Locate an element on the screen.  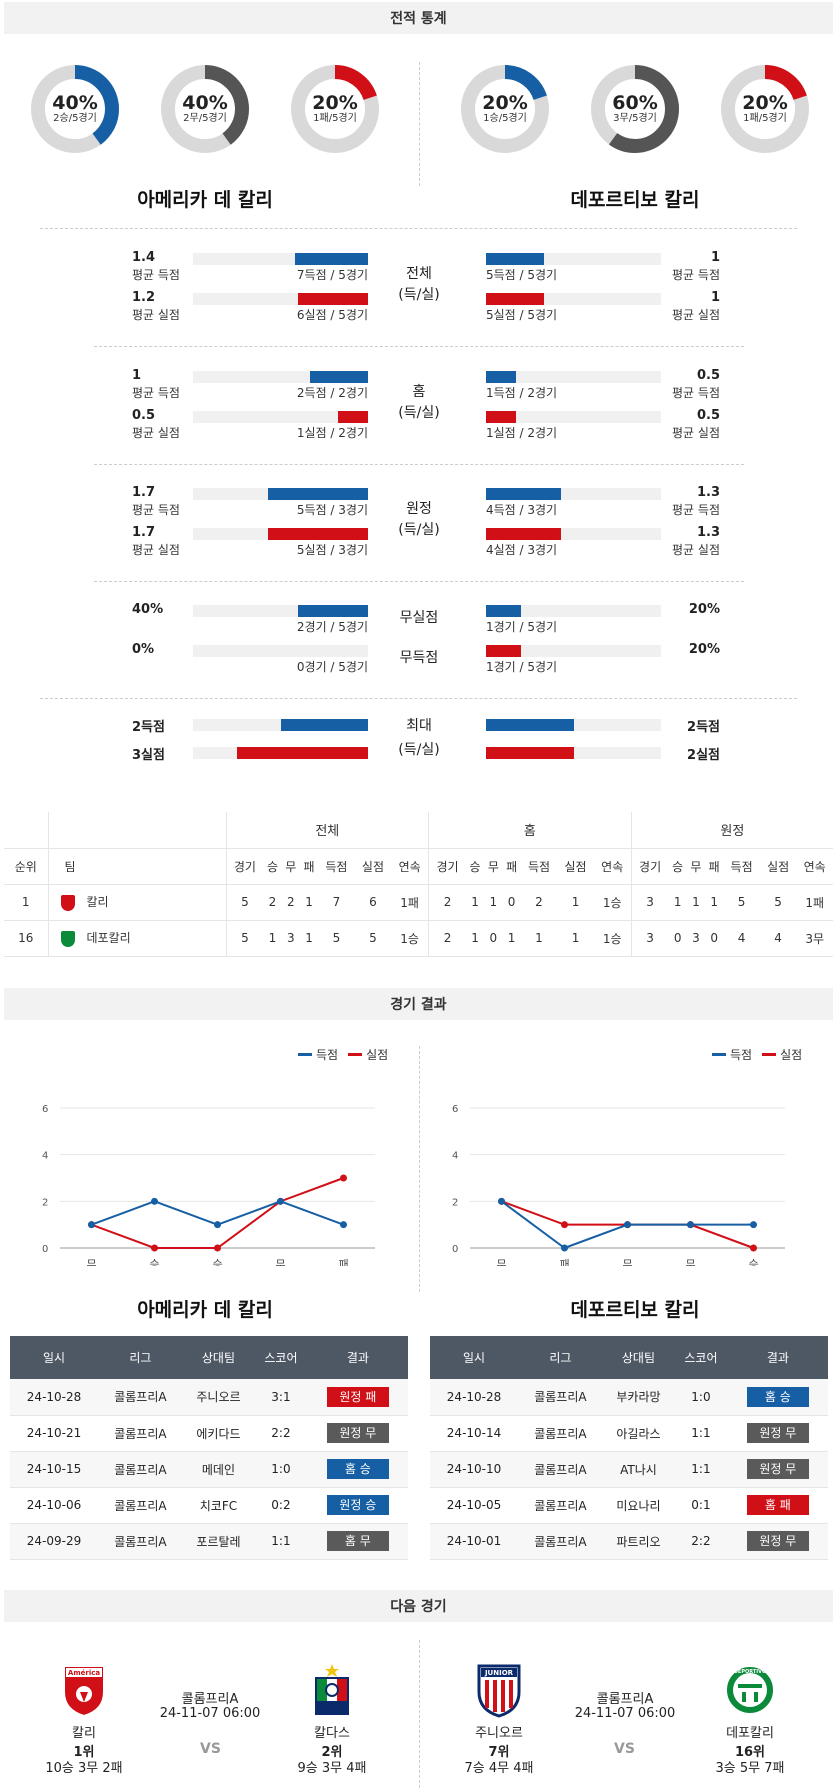
standings-team-cell: 데포칼리 is located at coordinates (137, 938).